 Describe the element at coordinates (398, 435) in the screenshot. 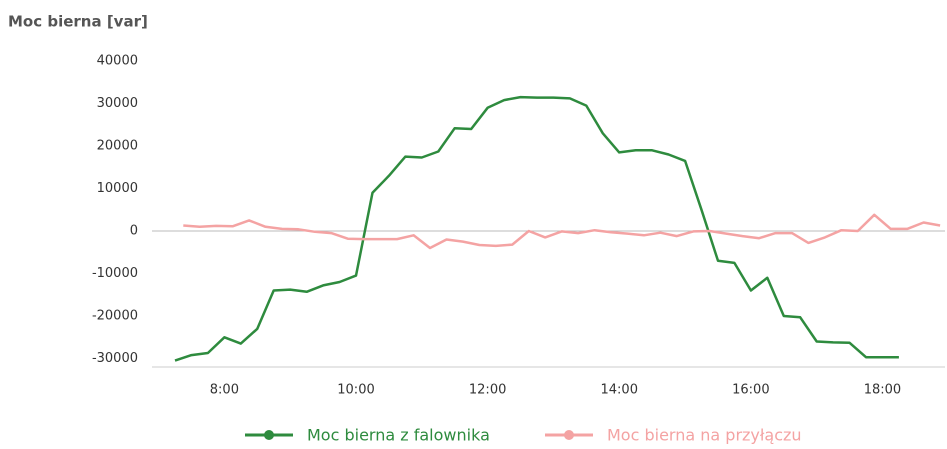

I see `legend-label: Moc bierna z falownika` at that location.